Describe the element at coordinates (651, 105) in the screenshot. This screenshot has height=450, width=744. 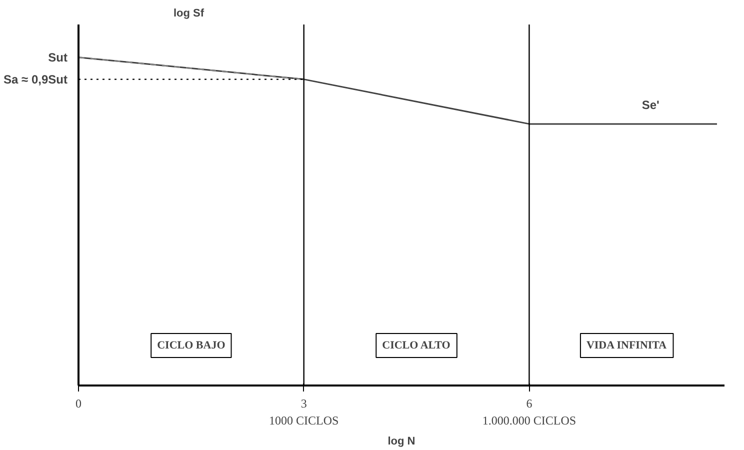
I see `annotation: Se'` at that location.